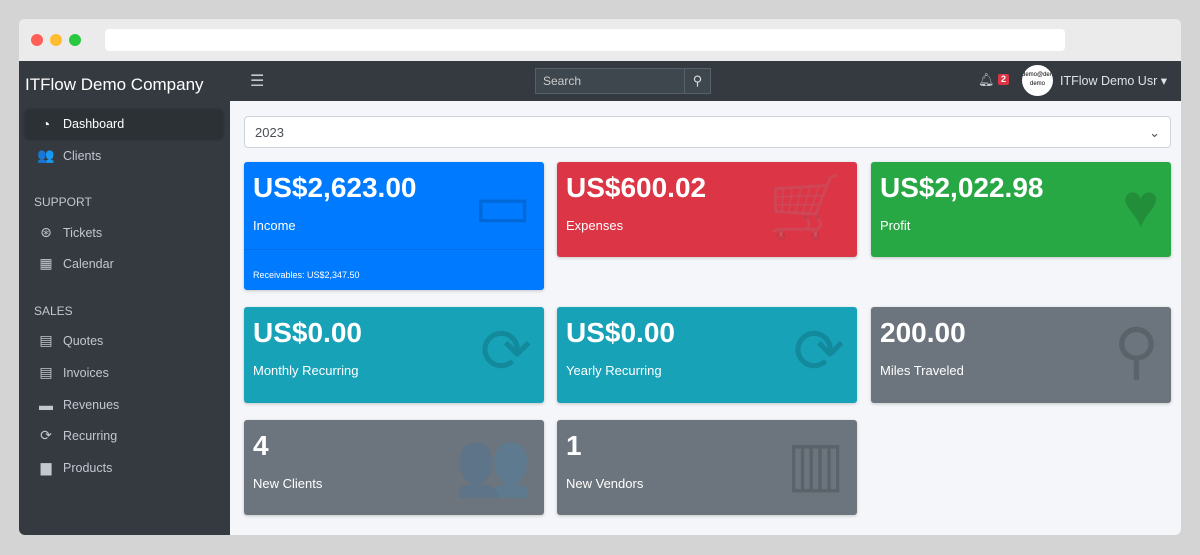 Image resolution: width=1200 pixels, height=555 pixels. Describe the element at coordinates (56, 40) in the screenshot. I see `minimize-dot` at that location.